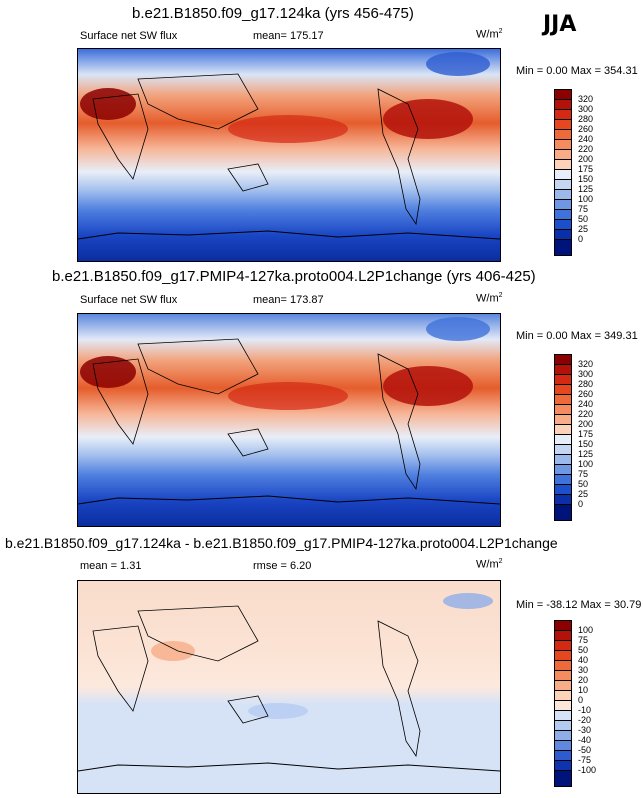 The width and height of the screenshot is (643, 798). I want to click on panel3-level-label: 10, so click(583, 690).